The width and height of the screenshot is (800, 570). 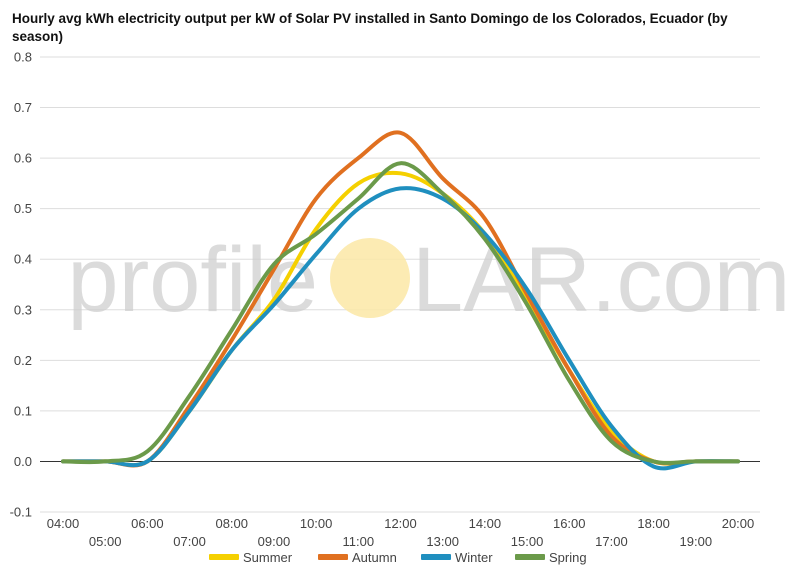 What do you see at coordinates (21, 512) in the screenshot?
I see `y-tick-label: -0.1` at bounding box center [21, 512].